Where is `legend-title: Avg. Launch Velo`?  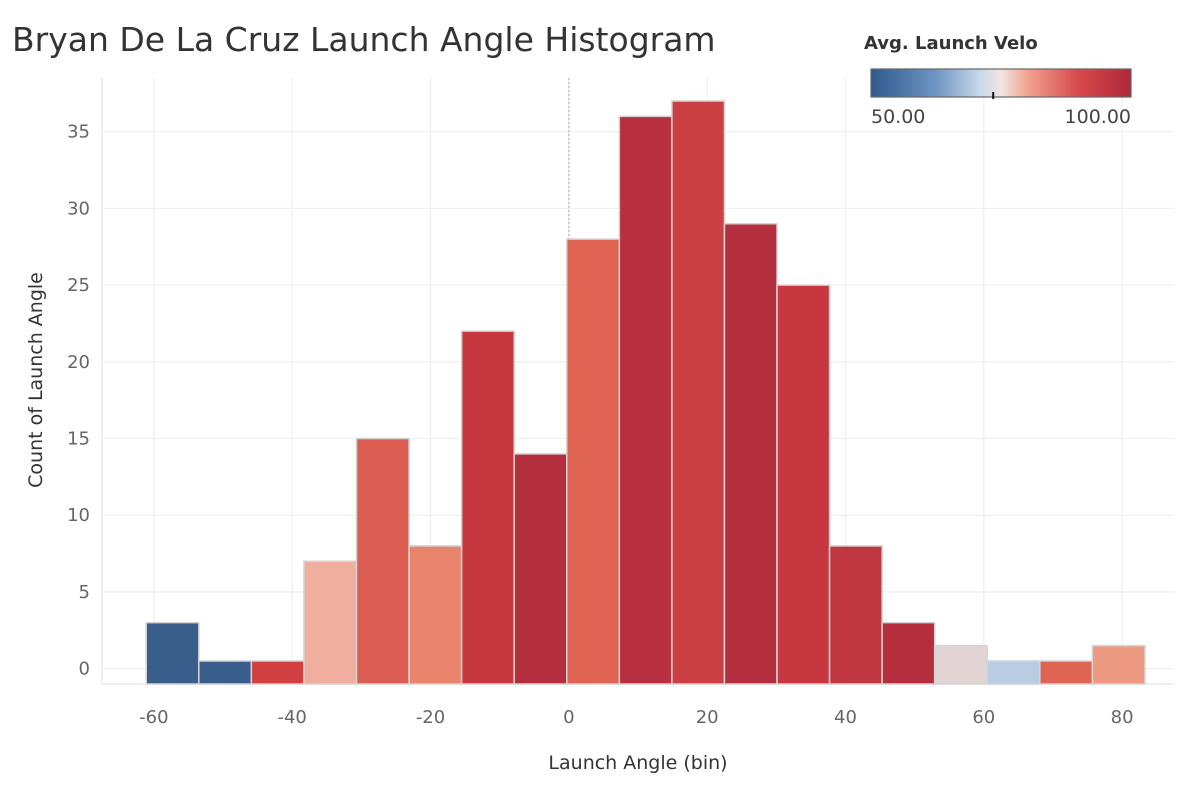 legend-title: Avg. Launch Velo is located at coordinates (951, 43).